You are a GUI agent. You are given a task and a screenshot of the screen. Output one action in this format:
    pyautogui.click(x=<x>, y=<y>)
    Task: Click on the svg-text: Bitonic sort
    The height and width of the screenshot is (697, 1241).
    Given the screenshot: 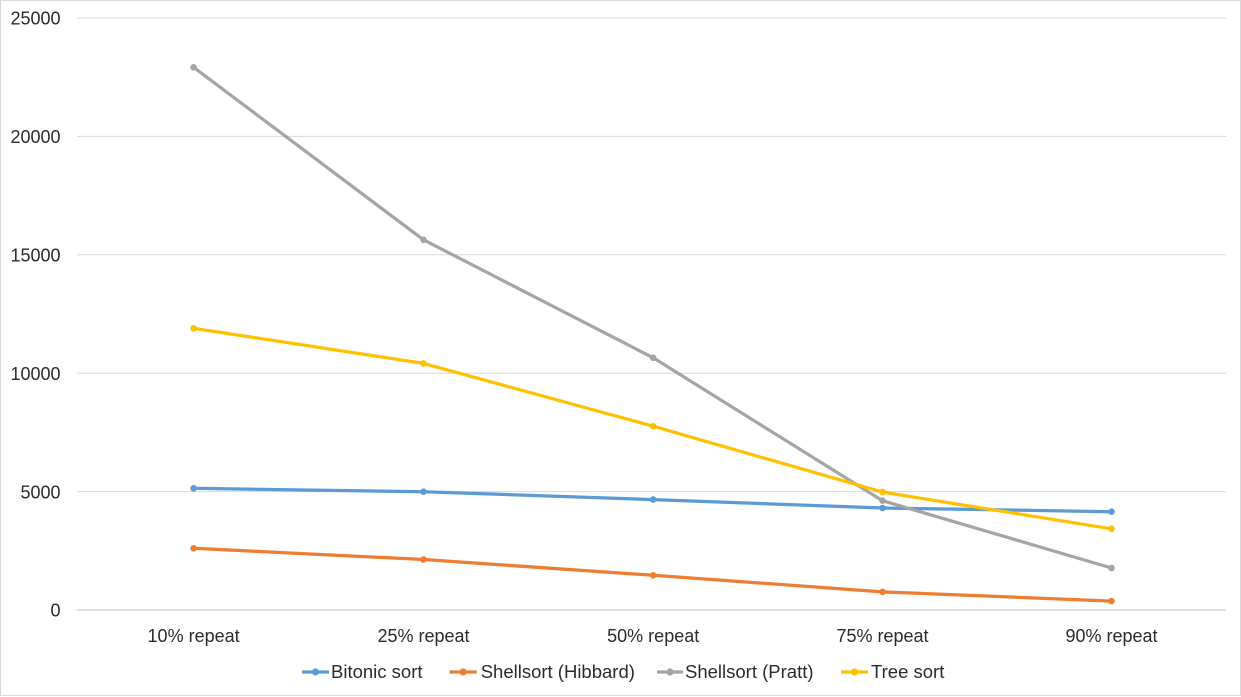 What is the action you would take?
    pyautogui.click(x=377, y=671)
    